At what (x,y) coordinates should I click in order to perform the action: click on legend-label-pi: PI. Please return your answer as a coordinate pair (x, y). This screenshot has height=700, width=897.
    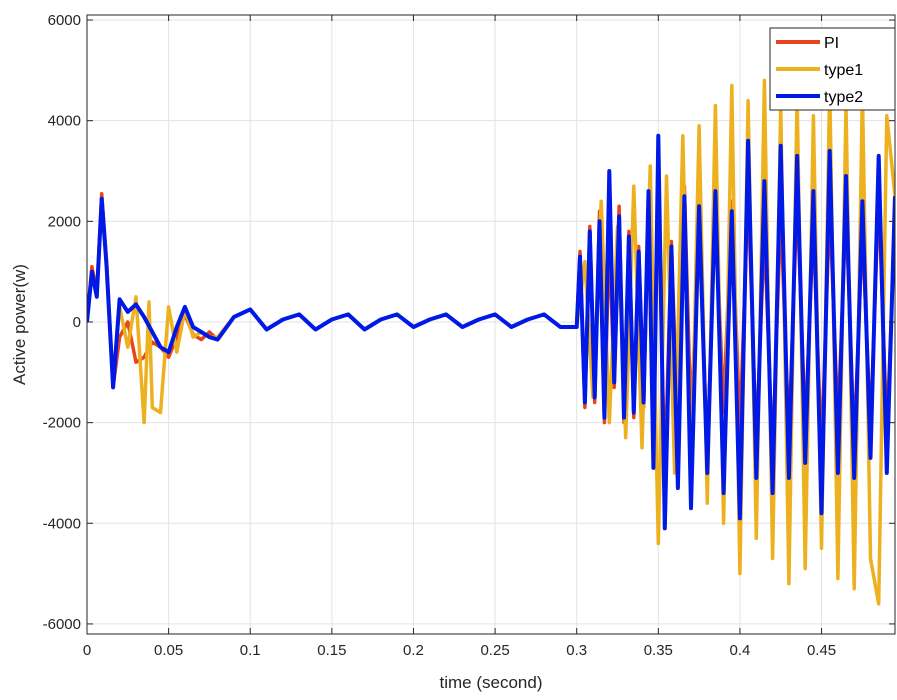
    Looking at the image, I should click on (831, 43).